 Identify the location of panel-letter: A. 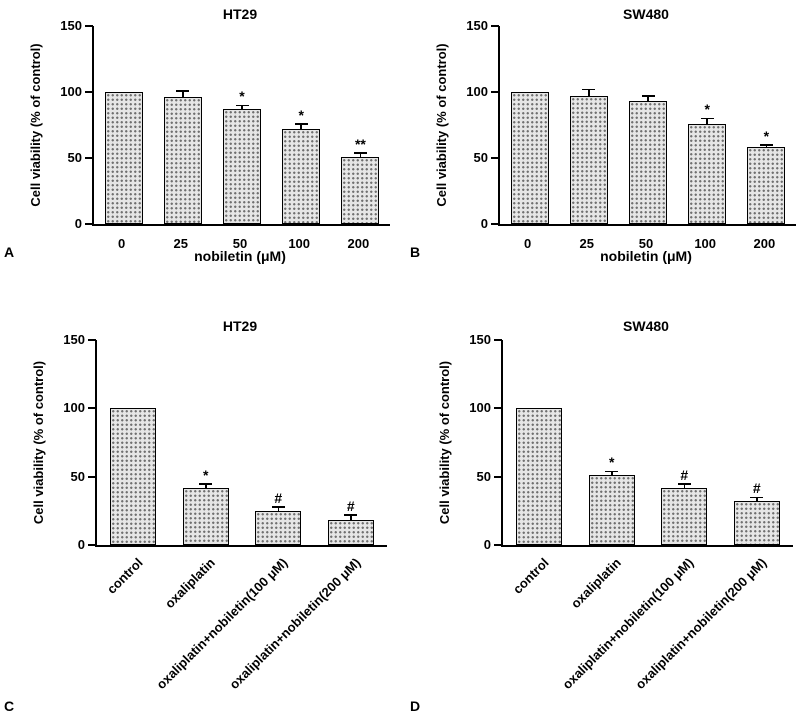
(9, 252).